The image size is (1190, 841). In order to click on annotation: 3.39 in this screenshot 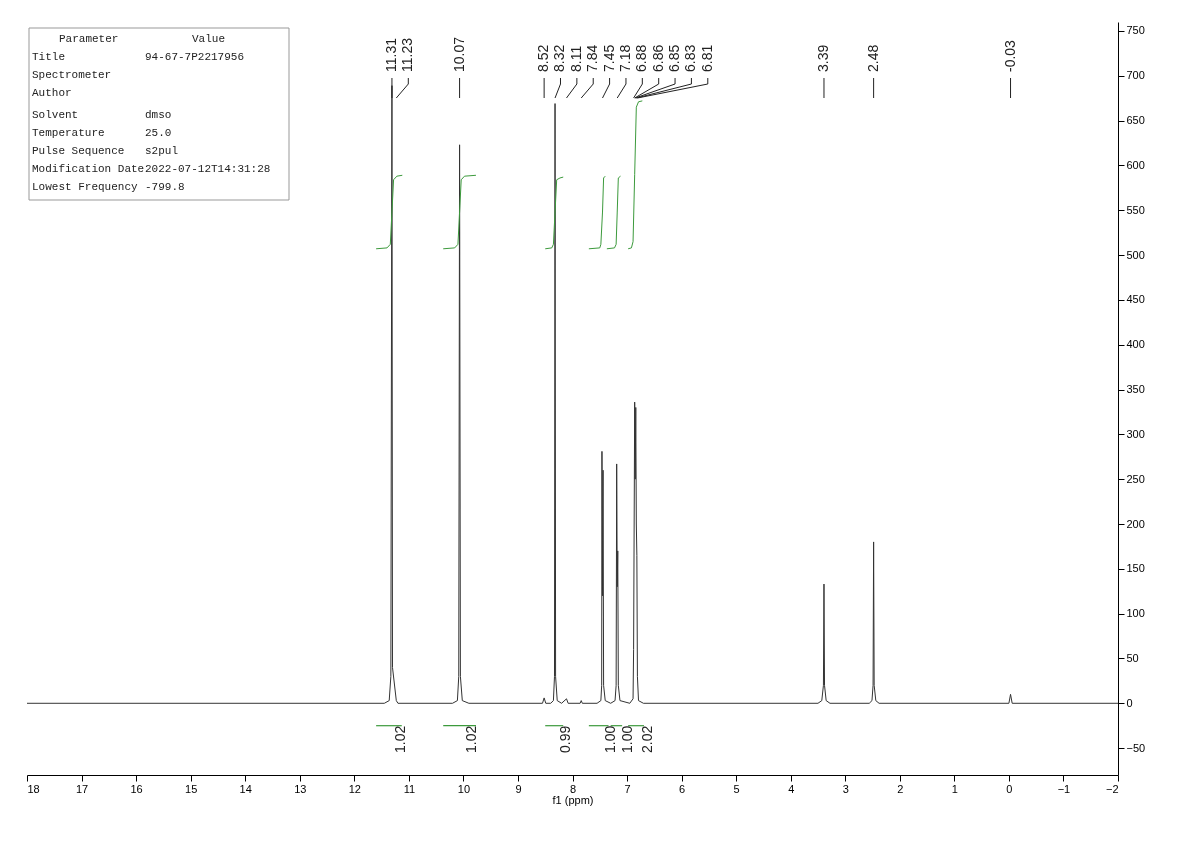, I will do `click(822, 58)`.